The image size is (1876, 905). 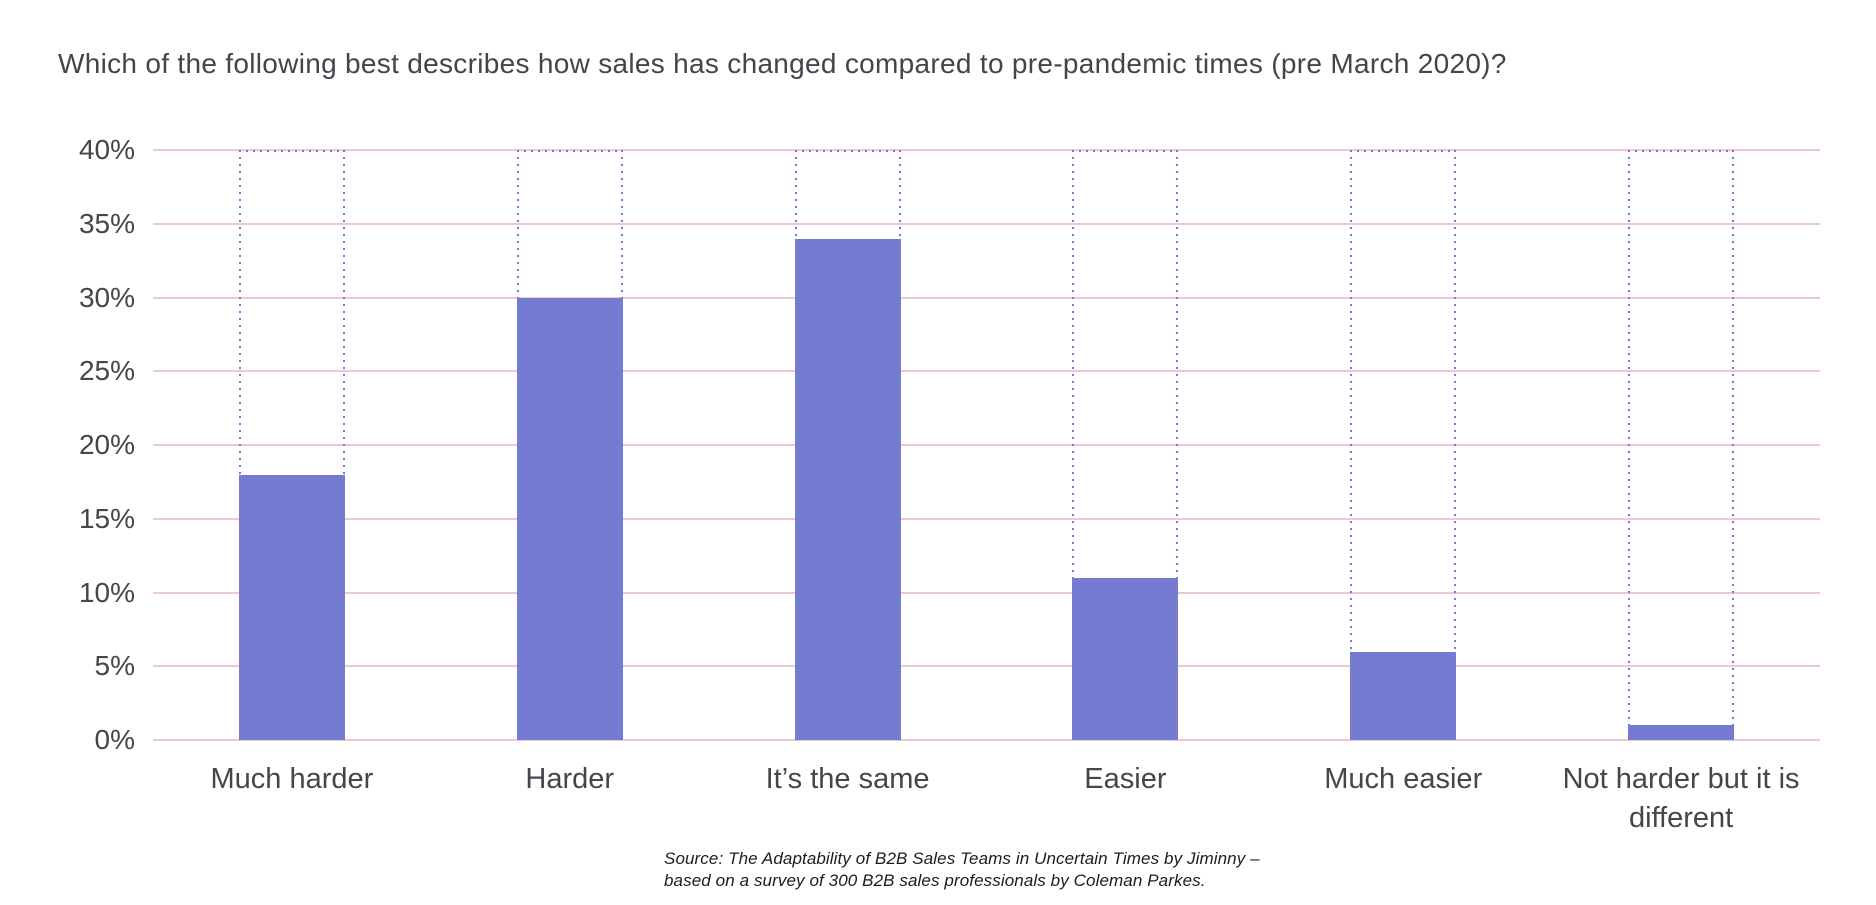 I want to click on x-axis-category-label: Harder, so click(x=570, y=779).